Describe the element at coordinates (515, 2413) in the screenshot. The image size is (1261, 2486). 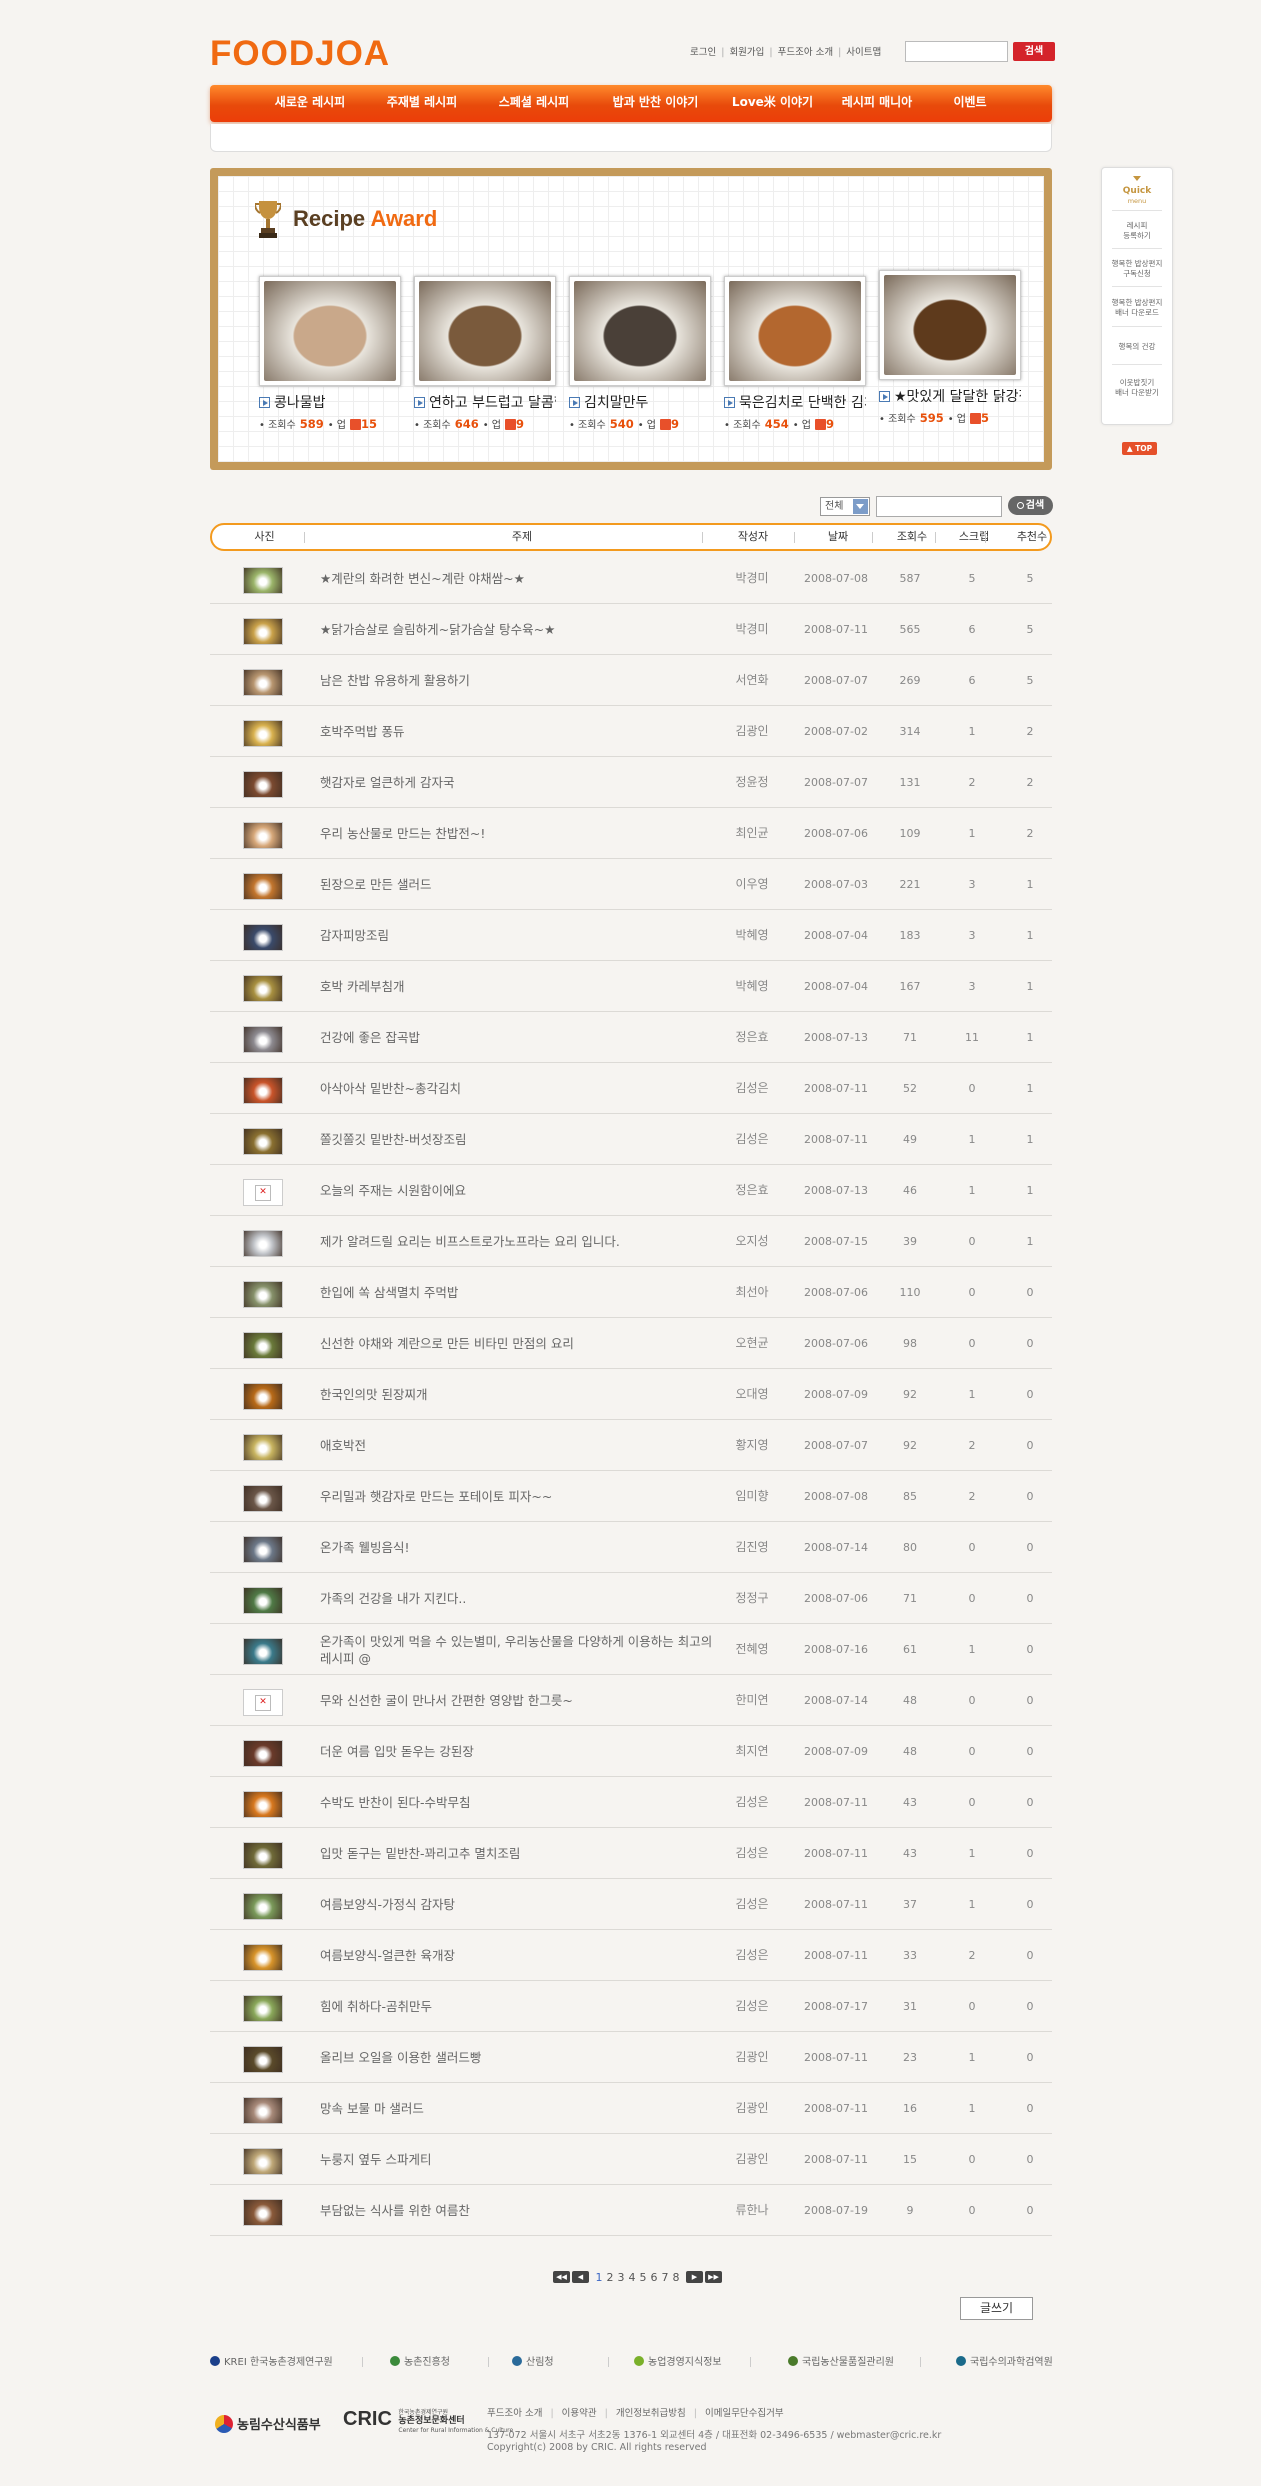
I see `footer-about-link: 푸드조아 소개` at that location.